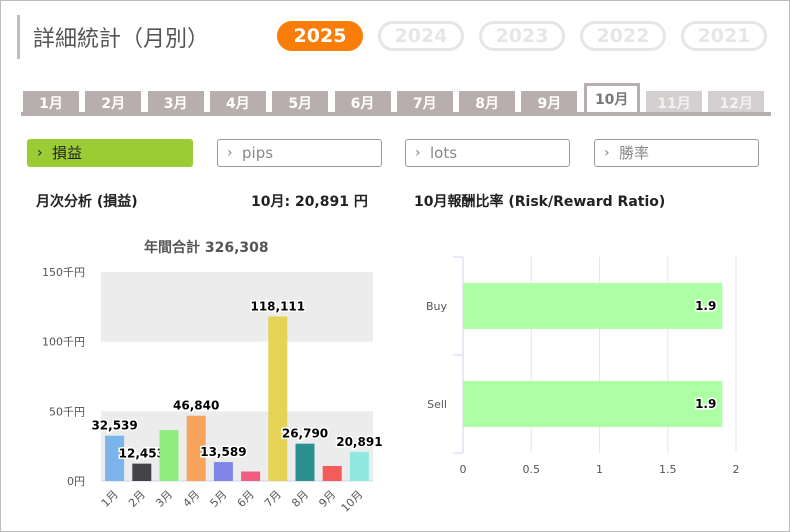  I want to click on tab-month-3: 3月, so click(175, 103).